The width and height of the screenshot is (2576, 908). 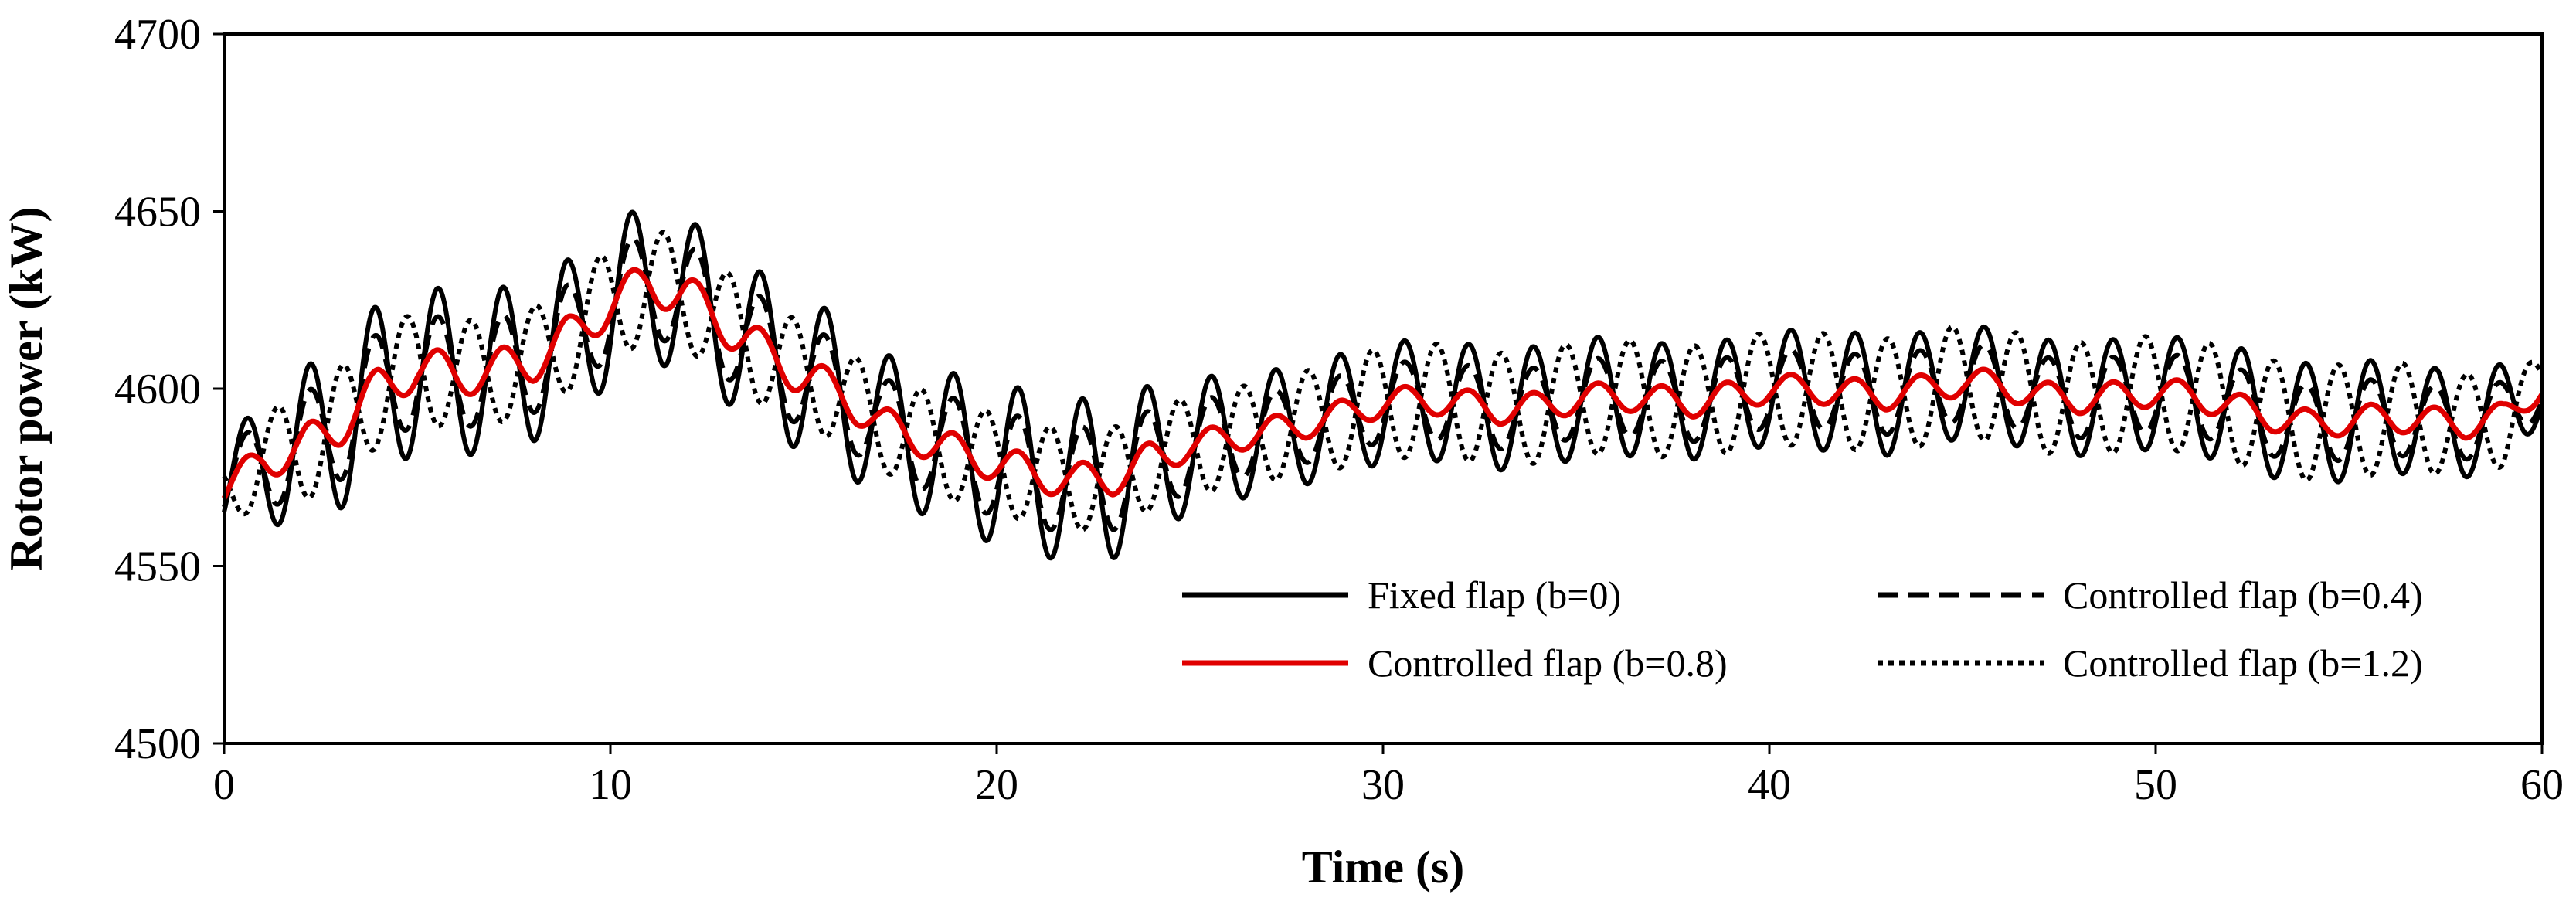 What do you see at coordinates (996, 785) in the screenshot?
I see `x-tick-label: 20` at bounding box center [996, 785].